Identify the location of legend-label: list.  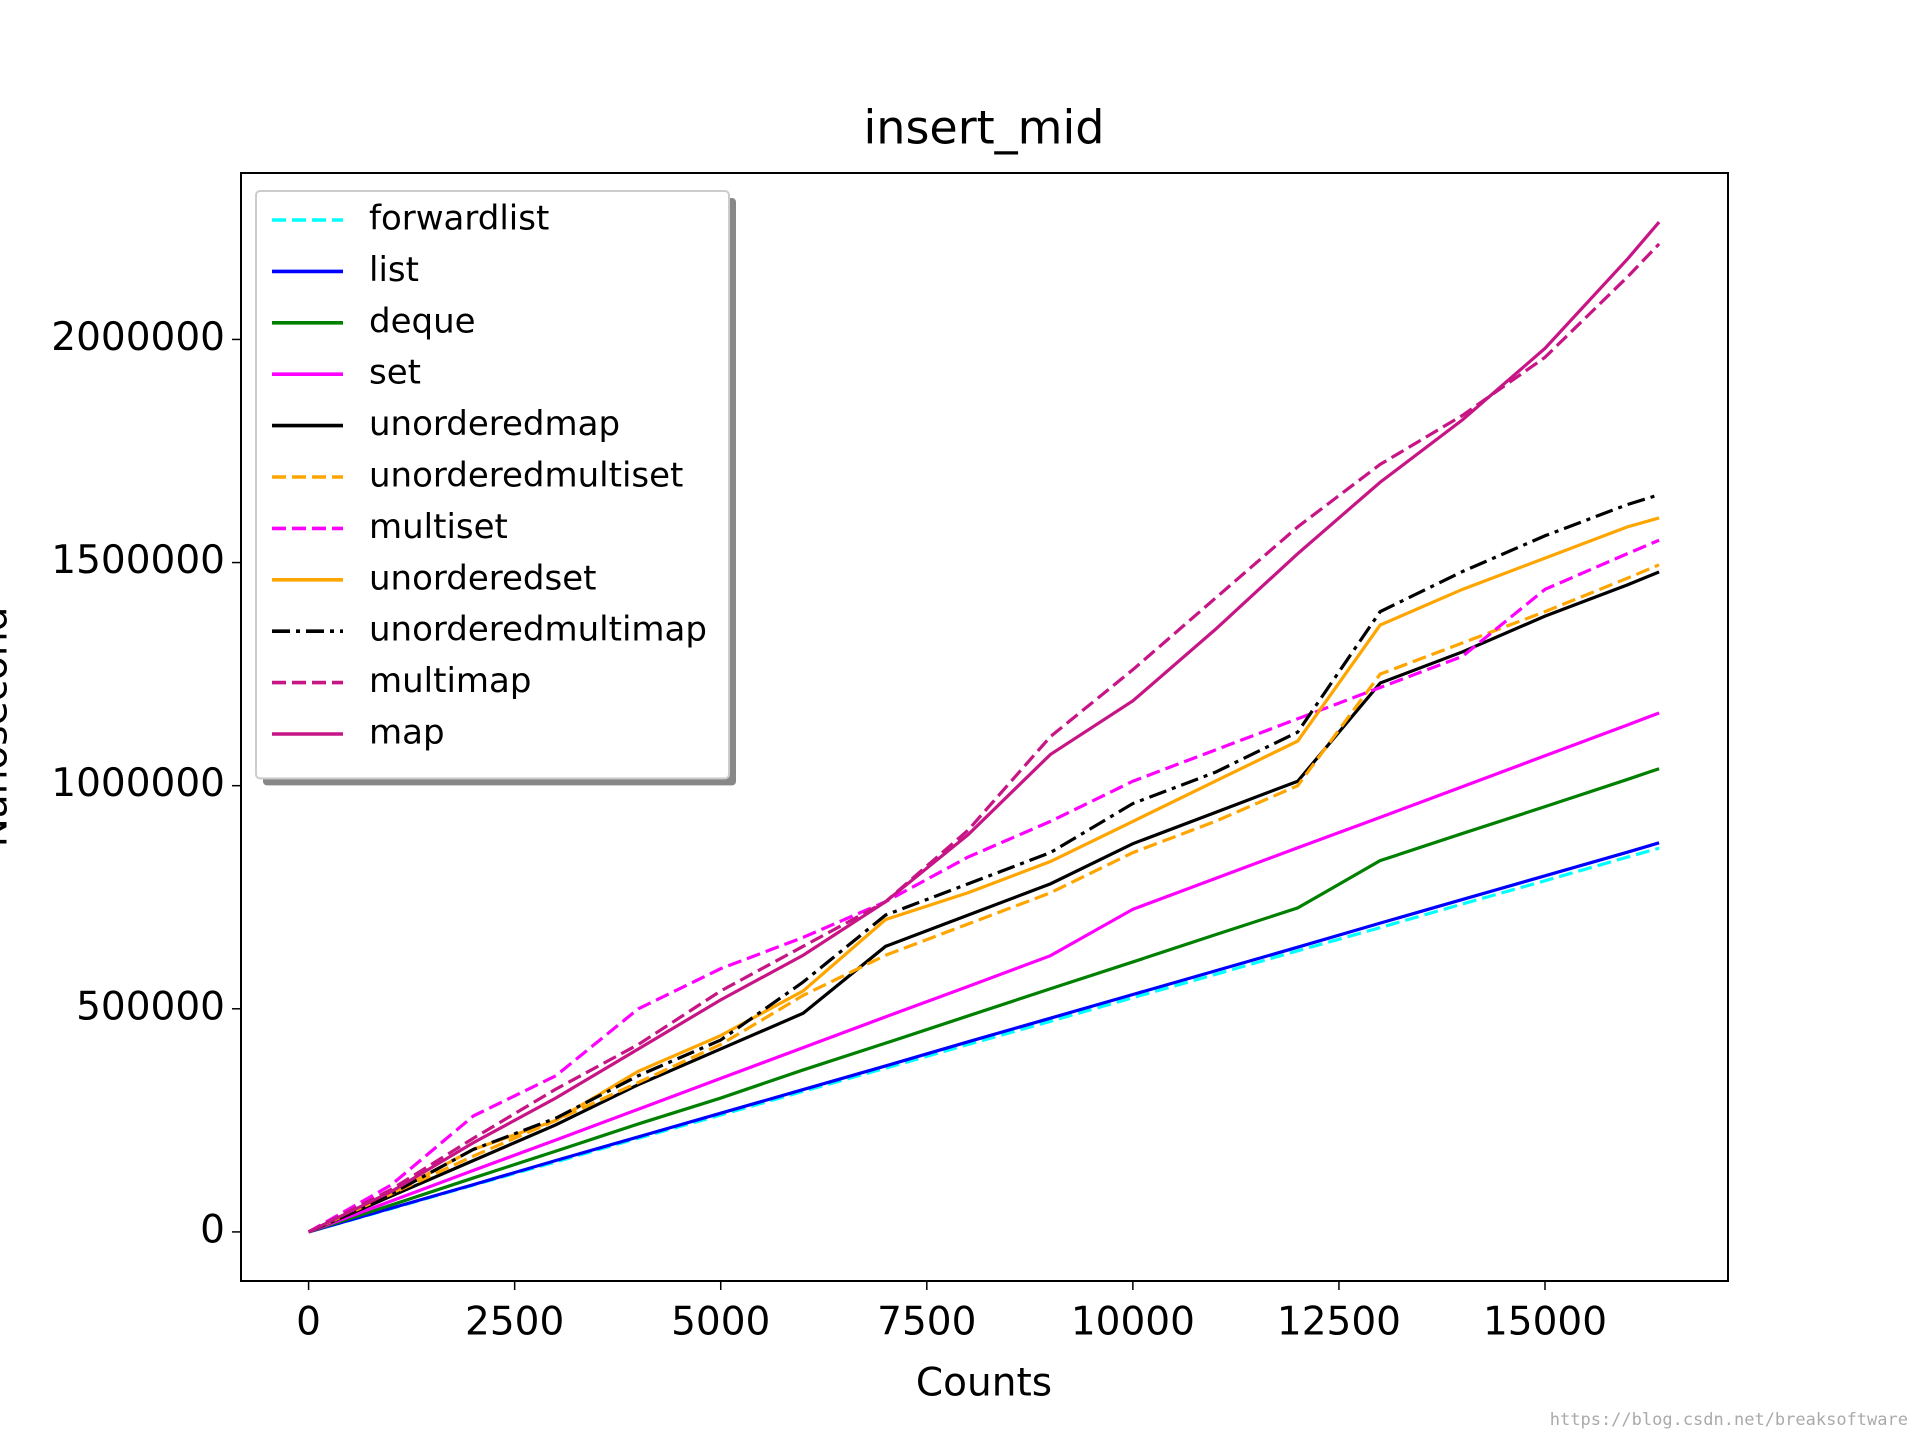
(394, 270).